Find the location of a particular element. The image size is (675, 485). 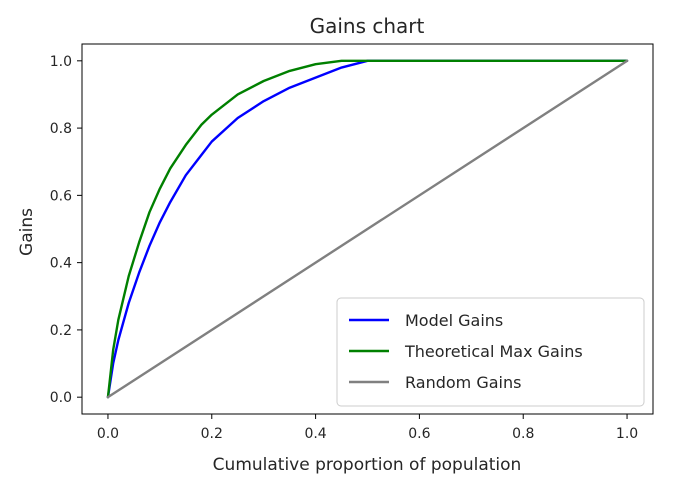

y-tick-label: 0.8 is located at coordinates (61, 129).